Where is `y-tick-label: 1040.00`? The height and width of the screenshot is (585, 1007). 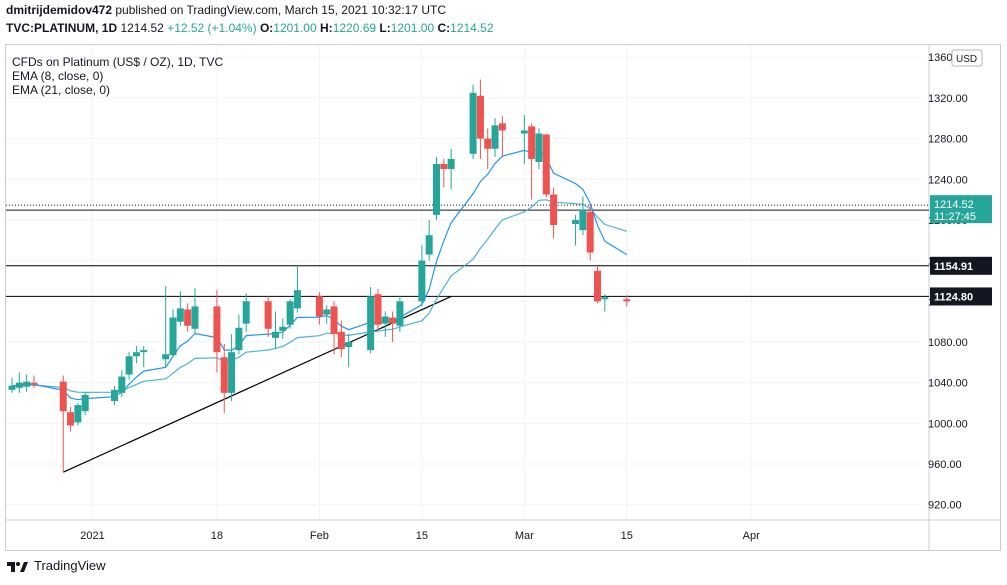
y-tick-label: 1040.00 is located at coordinates (948, 384).